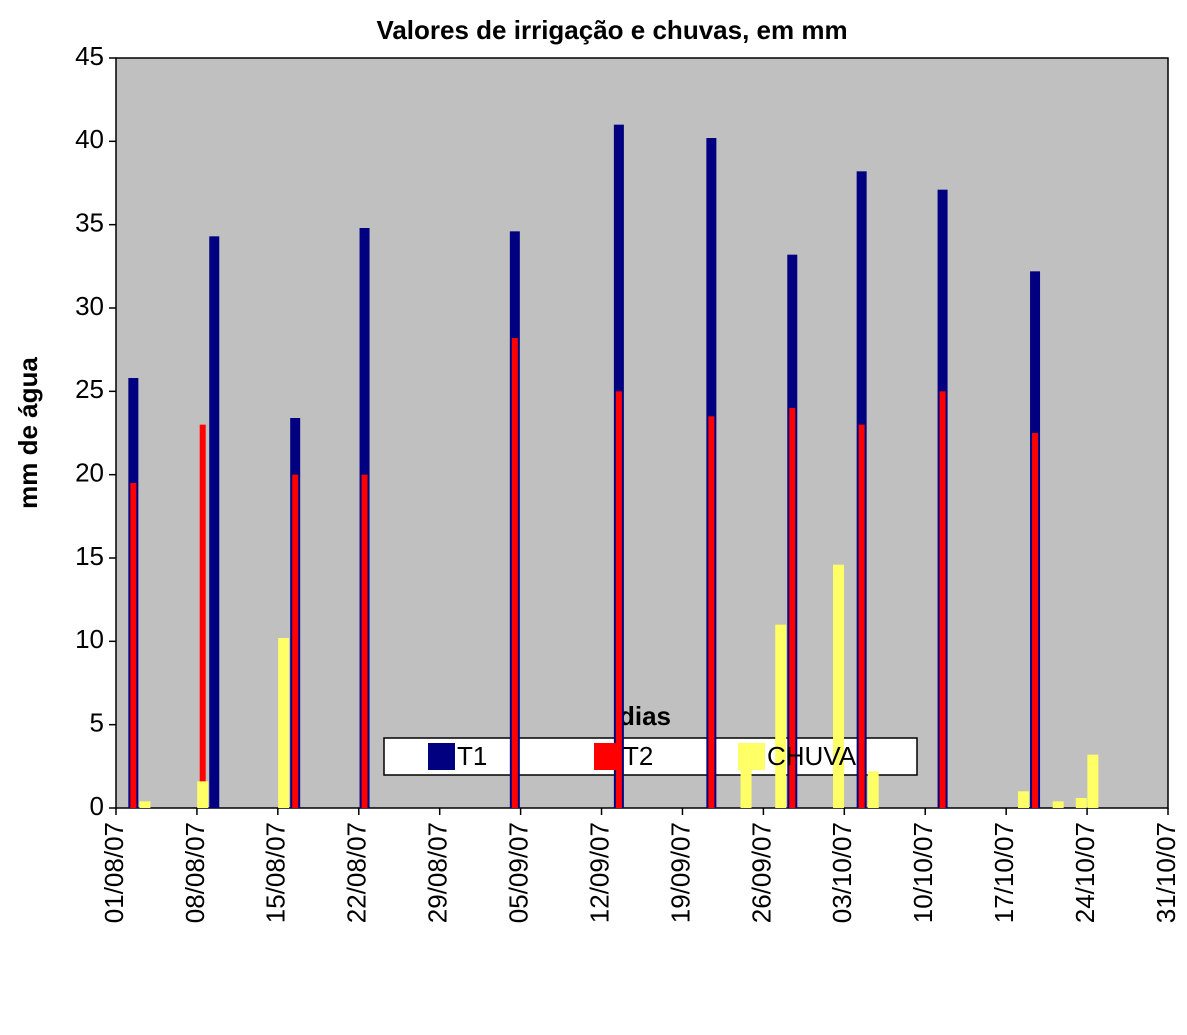 The width and height of the screenshot is (1187, 1035). What do you see at coordinates (923, 872) in the screenshot?
I see `x-tick-label: 10/10/07` at bounding box center [923, 872].